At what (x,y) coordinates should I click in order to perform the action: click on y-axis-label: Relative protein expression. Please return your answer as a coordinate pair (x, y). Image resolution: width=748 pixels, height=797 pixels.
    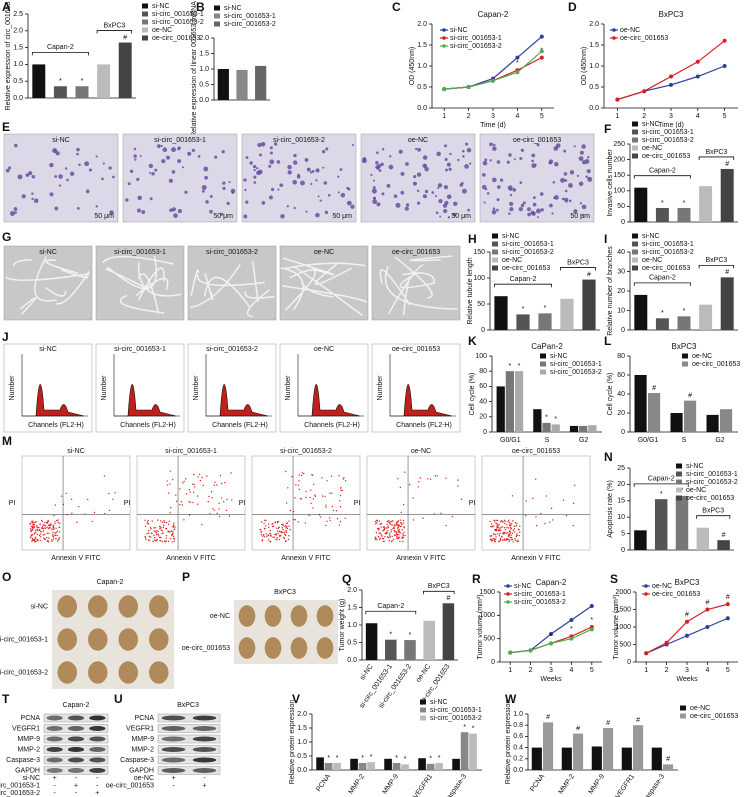
    Looking at the image, I should click on (292, 742).